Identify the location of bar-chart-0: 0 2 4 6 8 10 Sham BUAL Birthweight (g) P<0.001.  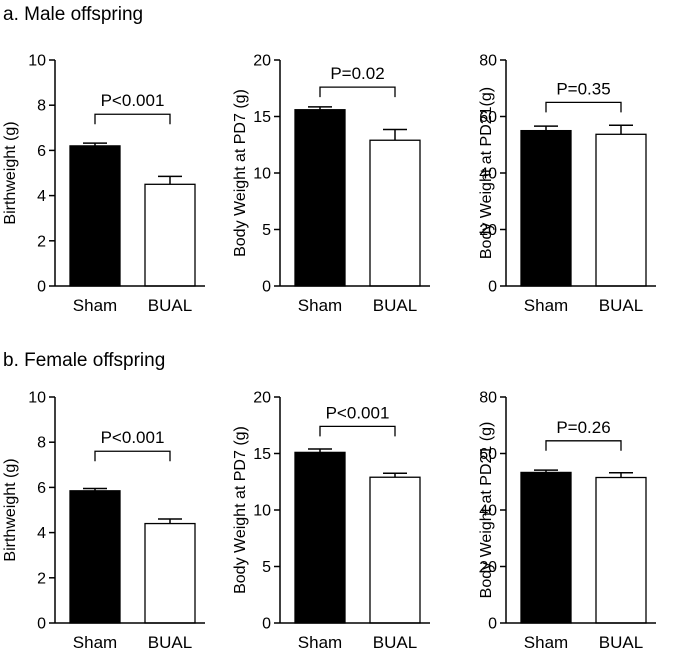
(103, 184).